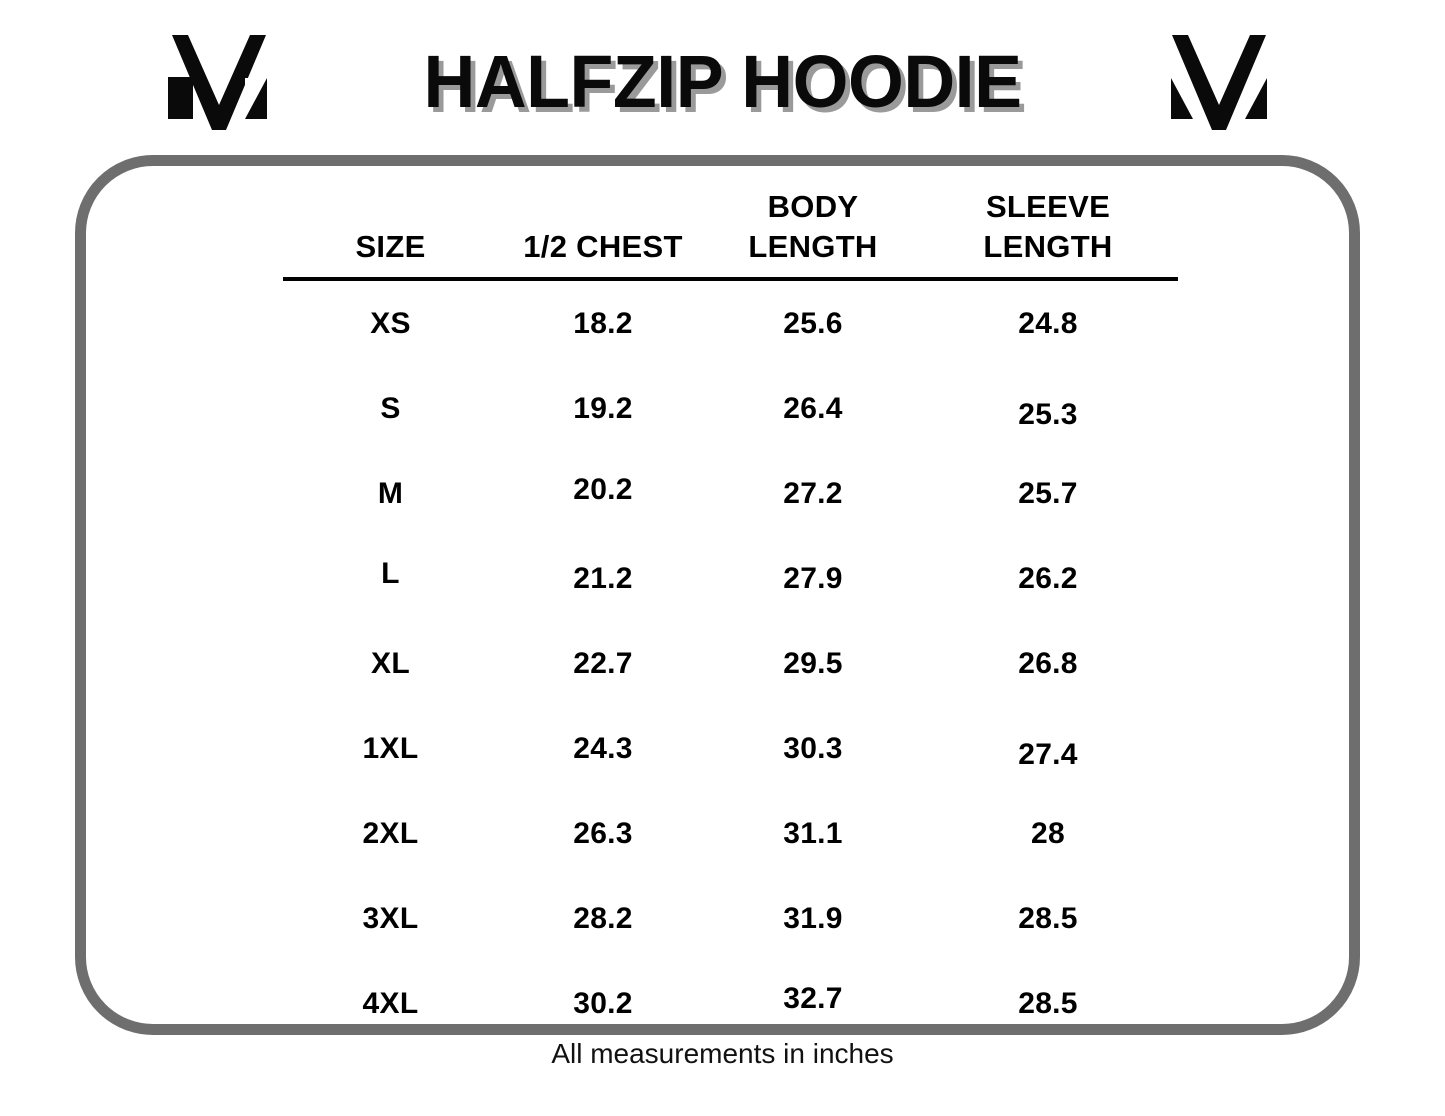 This screenshot has height=1116, width=1445. I want to click on measurement-units-note: All measurements in inches, so click(722, 1053).